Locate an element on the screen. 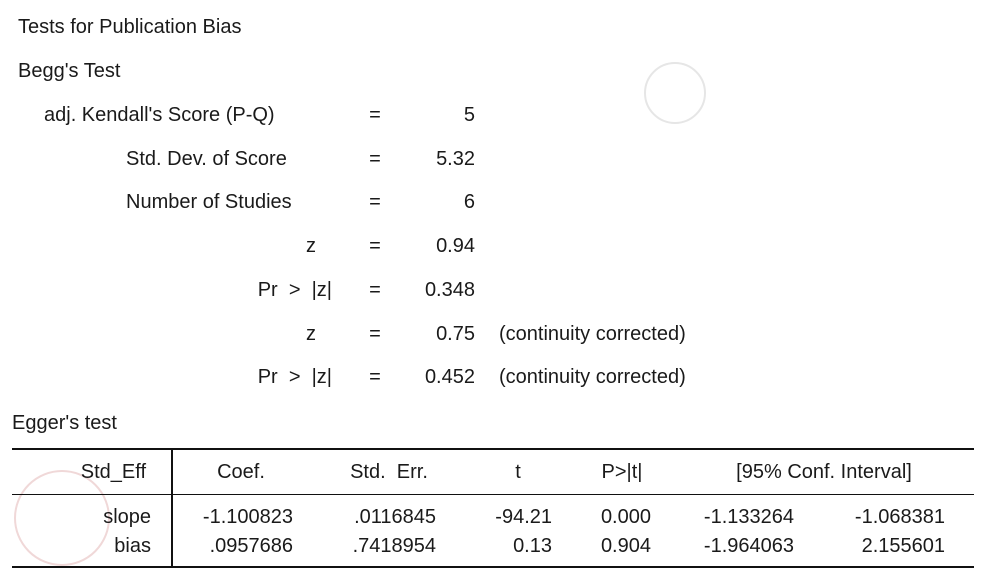 The image size is (984, 580). stat-label: adj. Kendall's Score (P-Q) is located at coordinates (159, 115).